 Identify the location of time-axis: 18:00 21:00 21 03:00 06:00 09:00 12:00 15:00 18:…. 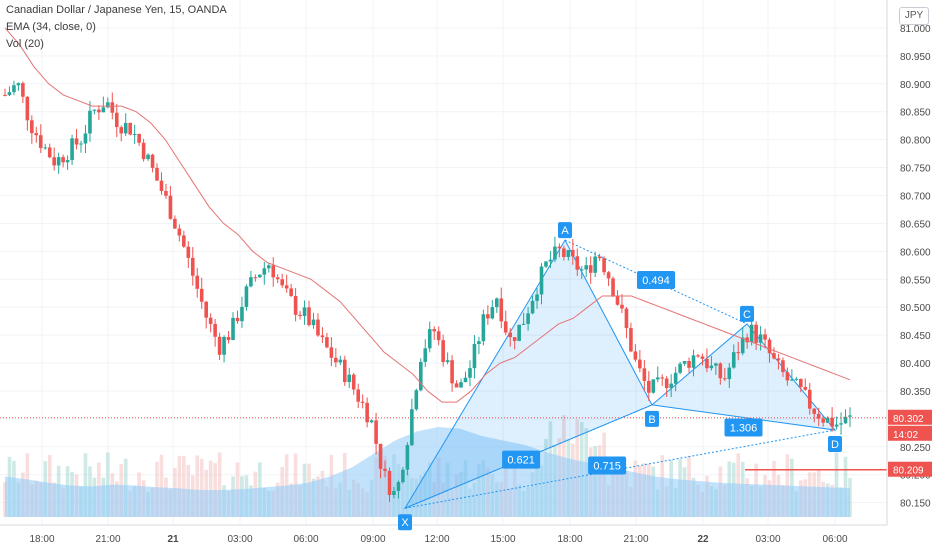
(443, 534).